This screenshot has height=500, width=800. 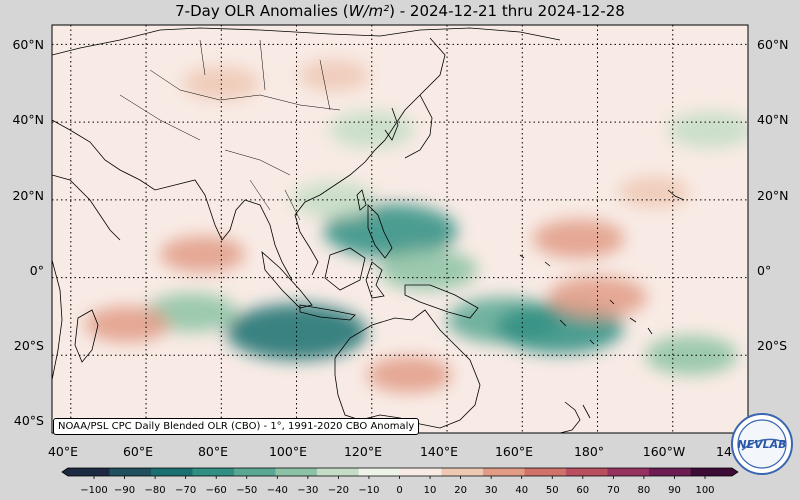 I want to click on lon-label-180: 180°, so click(x=589, y=451).